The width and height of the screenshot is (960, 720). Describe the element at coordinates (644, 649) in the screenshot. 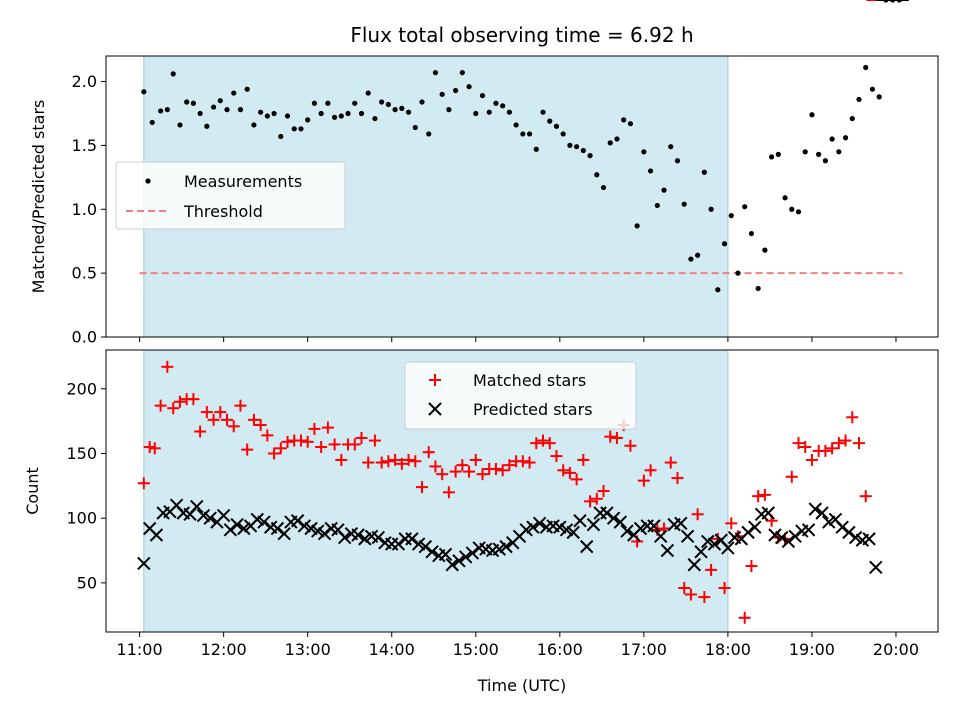

I see `x-tick-label: 17:00` at that location.